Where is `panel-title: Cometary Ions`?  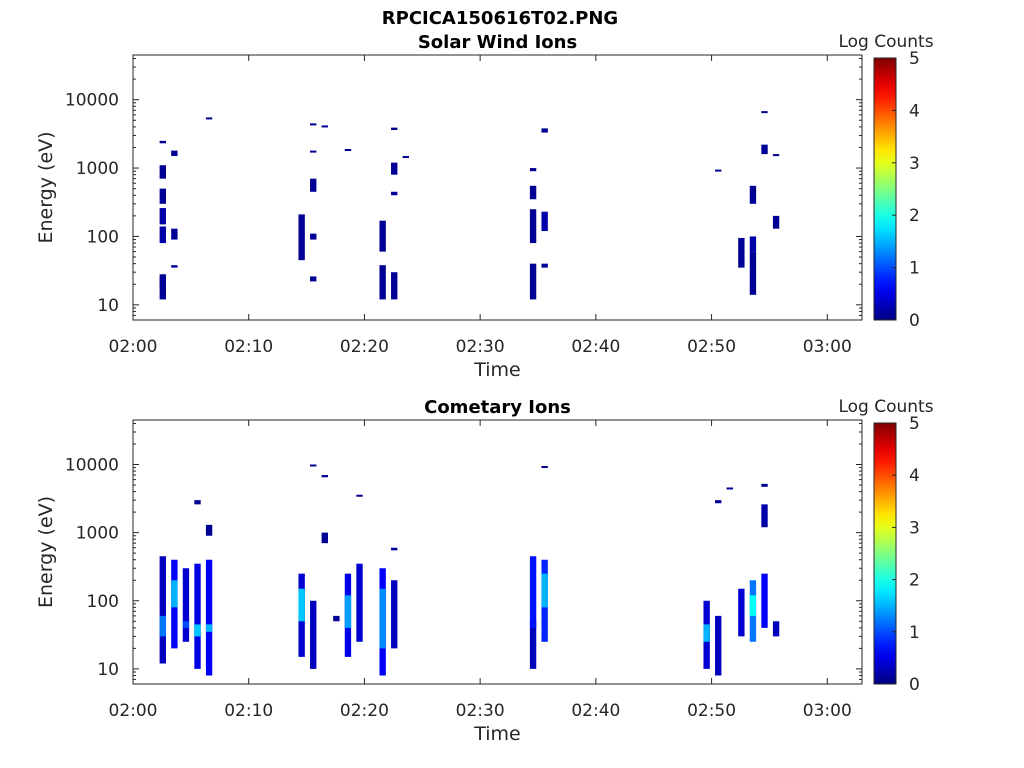
panel-title: Cometary Ions is located at coordinates (497, 407).